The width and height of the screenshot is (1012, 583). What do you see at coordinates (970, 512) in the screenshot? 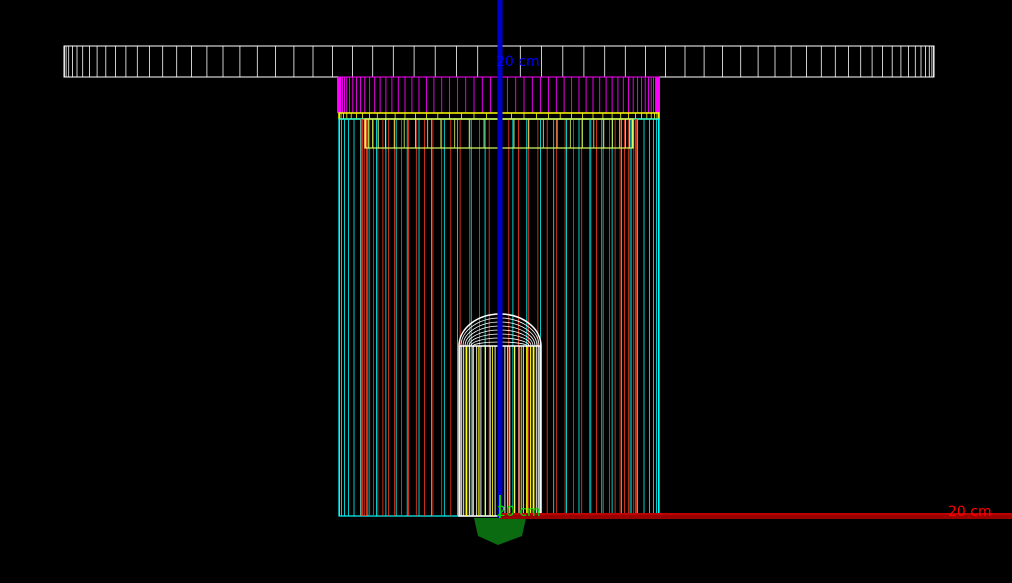
I see `x-axis-label: 20 cm` at bounding box center [970, 512].